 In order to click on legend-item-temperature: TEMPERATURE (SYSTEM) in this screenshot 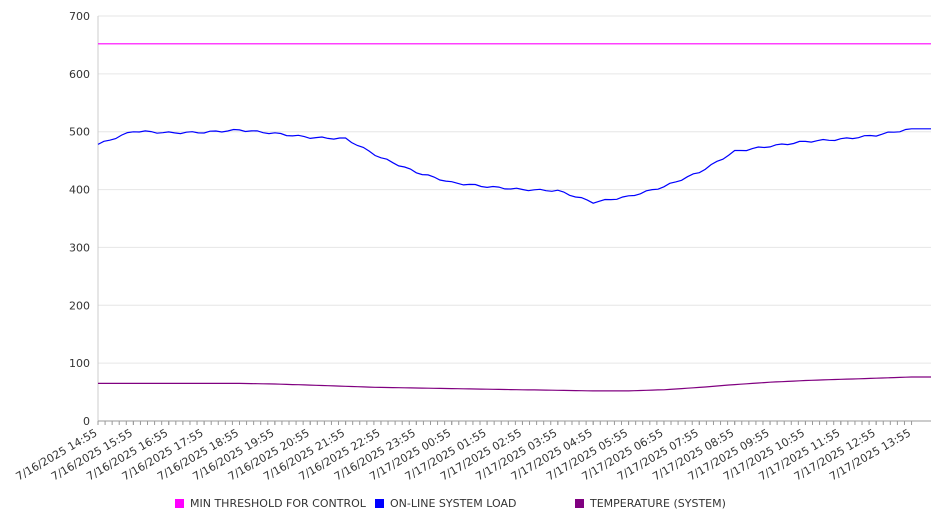, I will do `click(650, 503)`.